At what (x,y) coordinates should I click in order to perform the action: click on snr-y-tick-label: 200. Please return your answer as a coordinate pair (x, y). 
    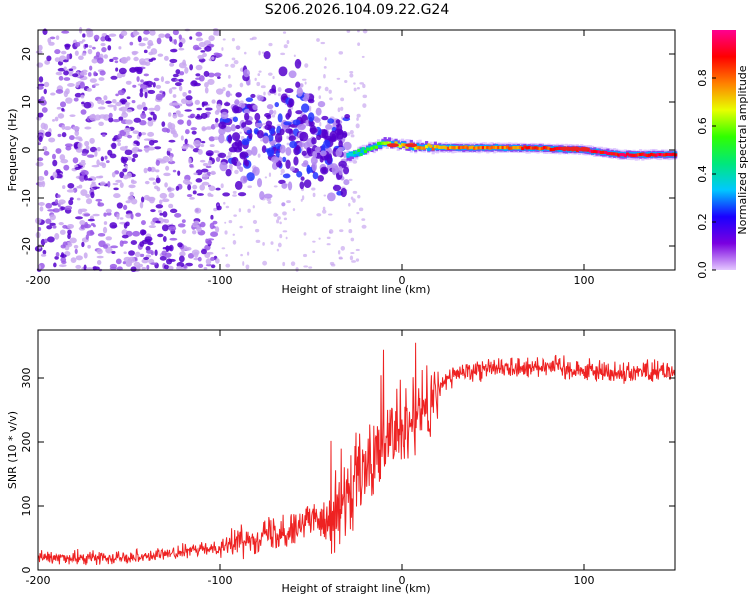
    Looking at the image, I should click on (26, 442).